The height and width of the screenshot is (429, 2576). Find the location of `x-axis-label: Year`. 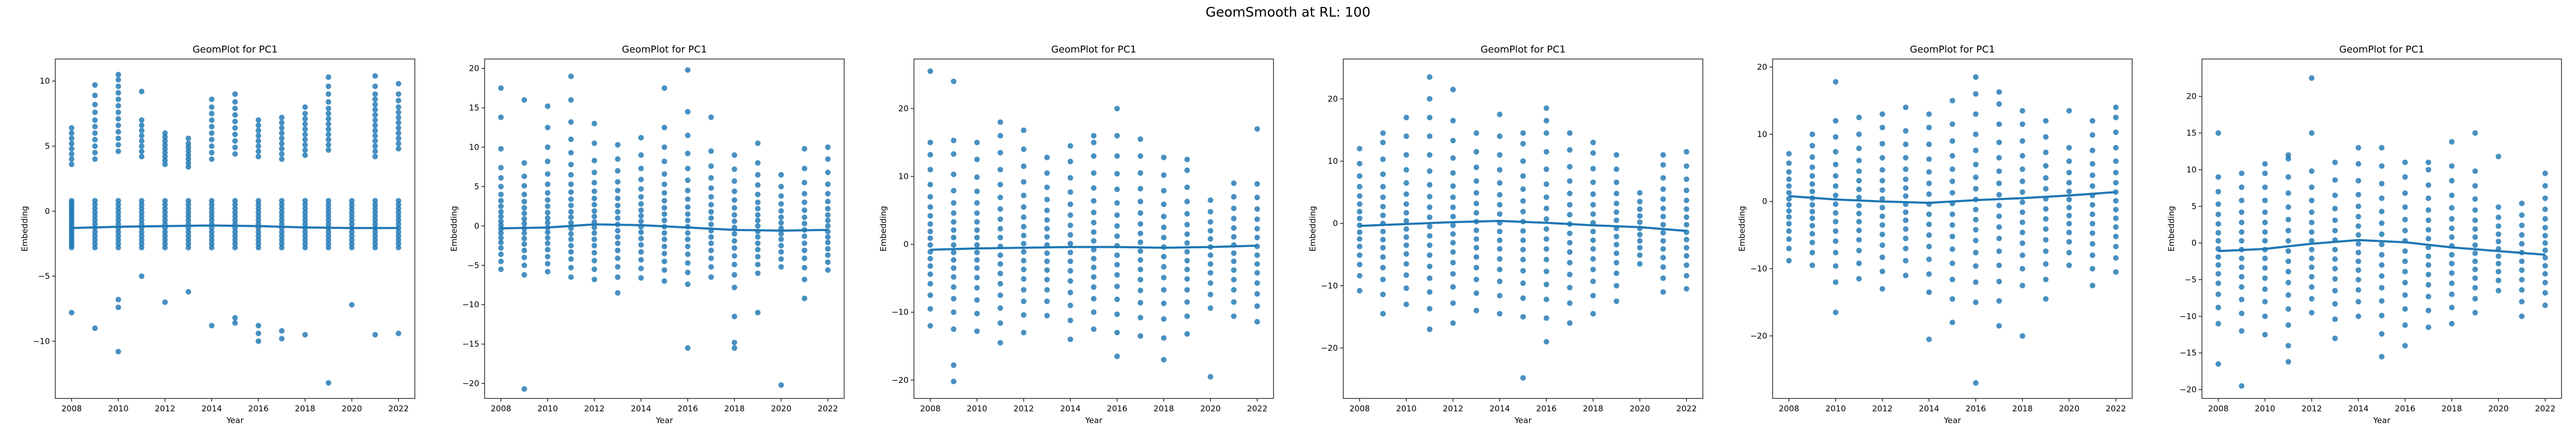

x-axis-label: Year is located at coordinates (1523, 420).